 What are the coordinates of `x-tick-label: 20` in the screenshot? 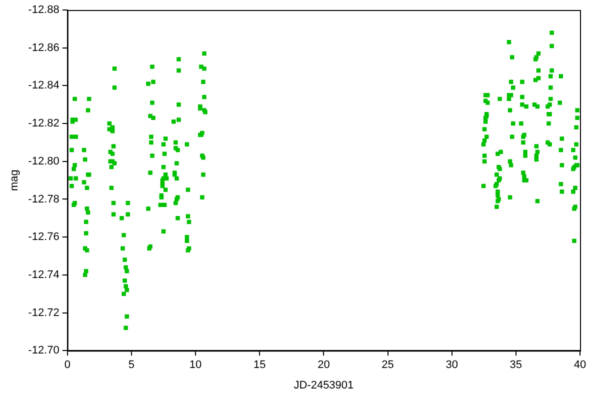 It's located at (324, 365).